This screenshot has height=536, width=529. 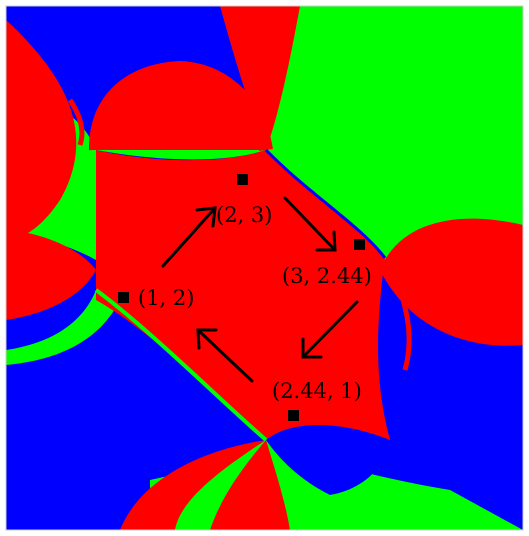 What do you see at coordinates (180, 106) in the screenshot?
I see `red-rim-top` at bounding box center [180, 106].